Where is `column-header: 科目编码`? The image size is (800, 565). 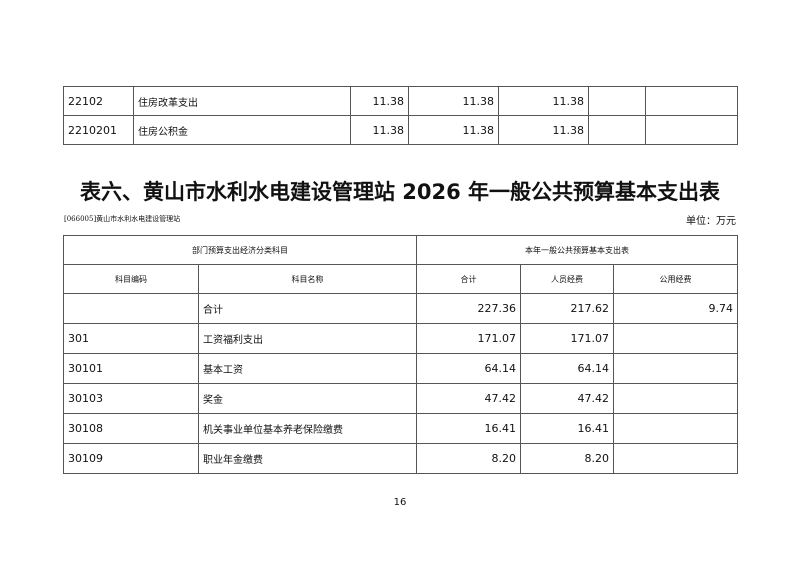
column-header: 科目编码 is located at coordinates (131, 279).